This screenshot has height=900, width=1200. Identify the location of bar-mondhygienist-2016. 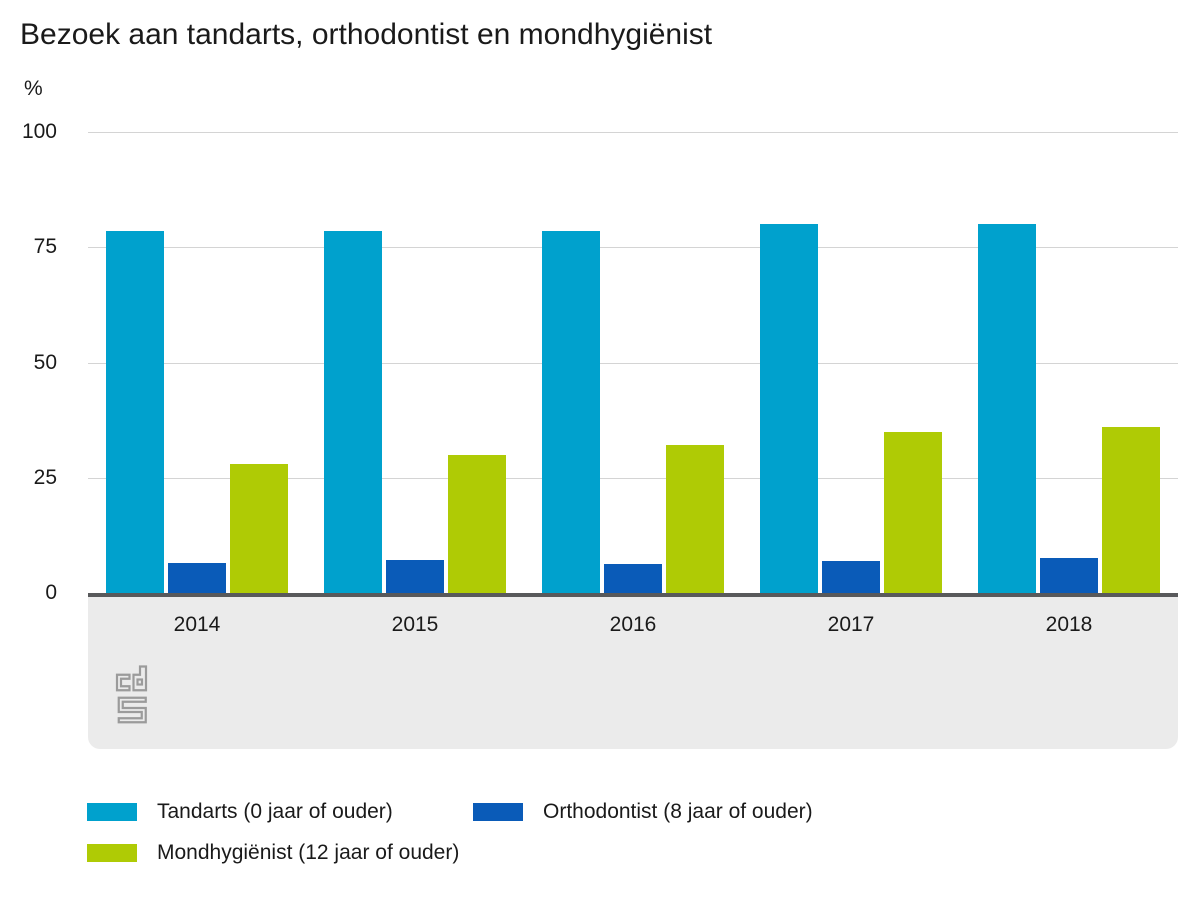
(695, 519).